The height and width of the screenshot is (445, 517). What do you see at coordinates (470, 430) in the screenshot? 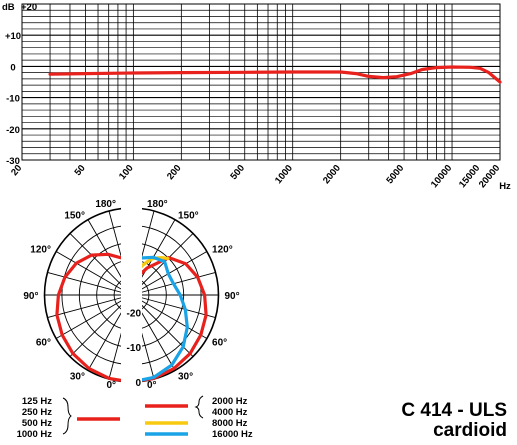
I see `polar-pattern-name: cardioid` at bounding box center [470, 430].